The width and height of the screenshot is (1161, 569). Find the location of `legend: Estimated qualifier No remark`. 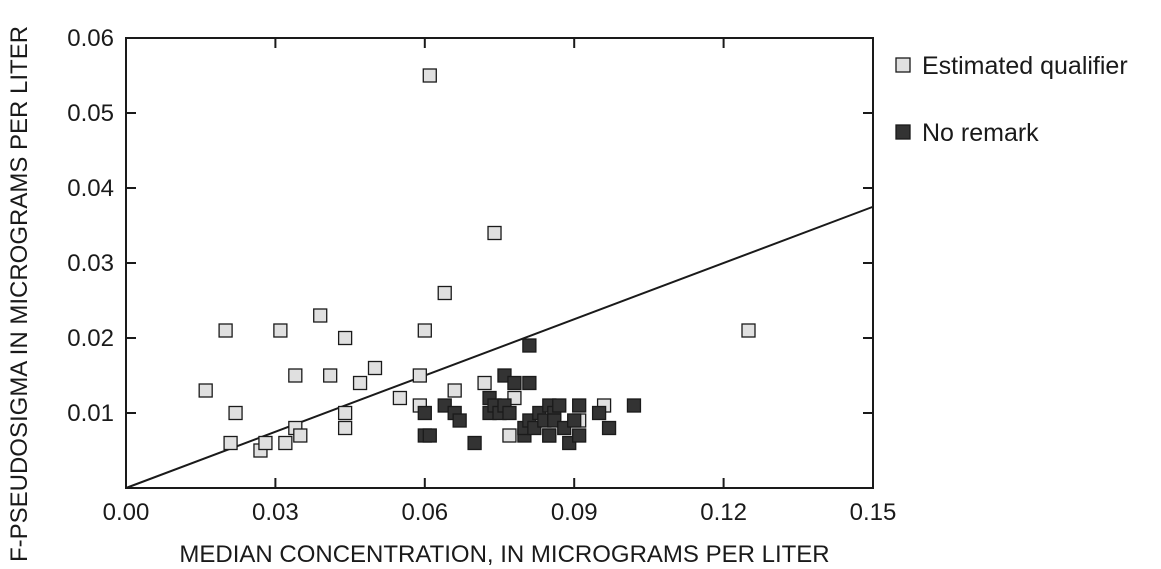

legend: Estimated qualifier No remark is located at coordinates (1011, 99).